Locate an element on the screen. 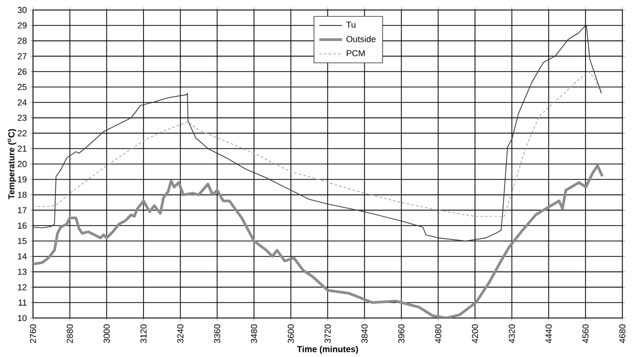 The height and width of the screenshot is (357, 634). y-tick-label: 24 is located at coordinates (22, 102).